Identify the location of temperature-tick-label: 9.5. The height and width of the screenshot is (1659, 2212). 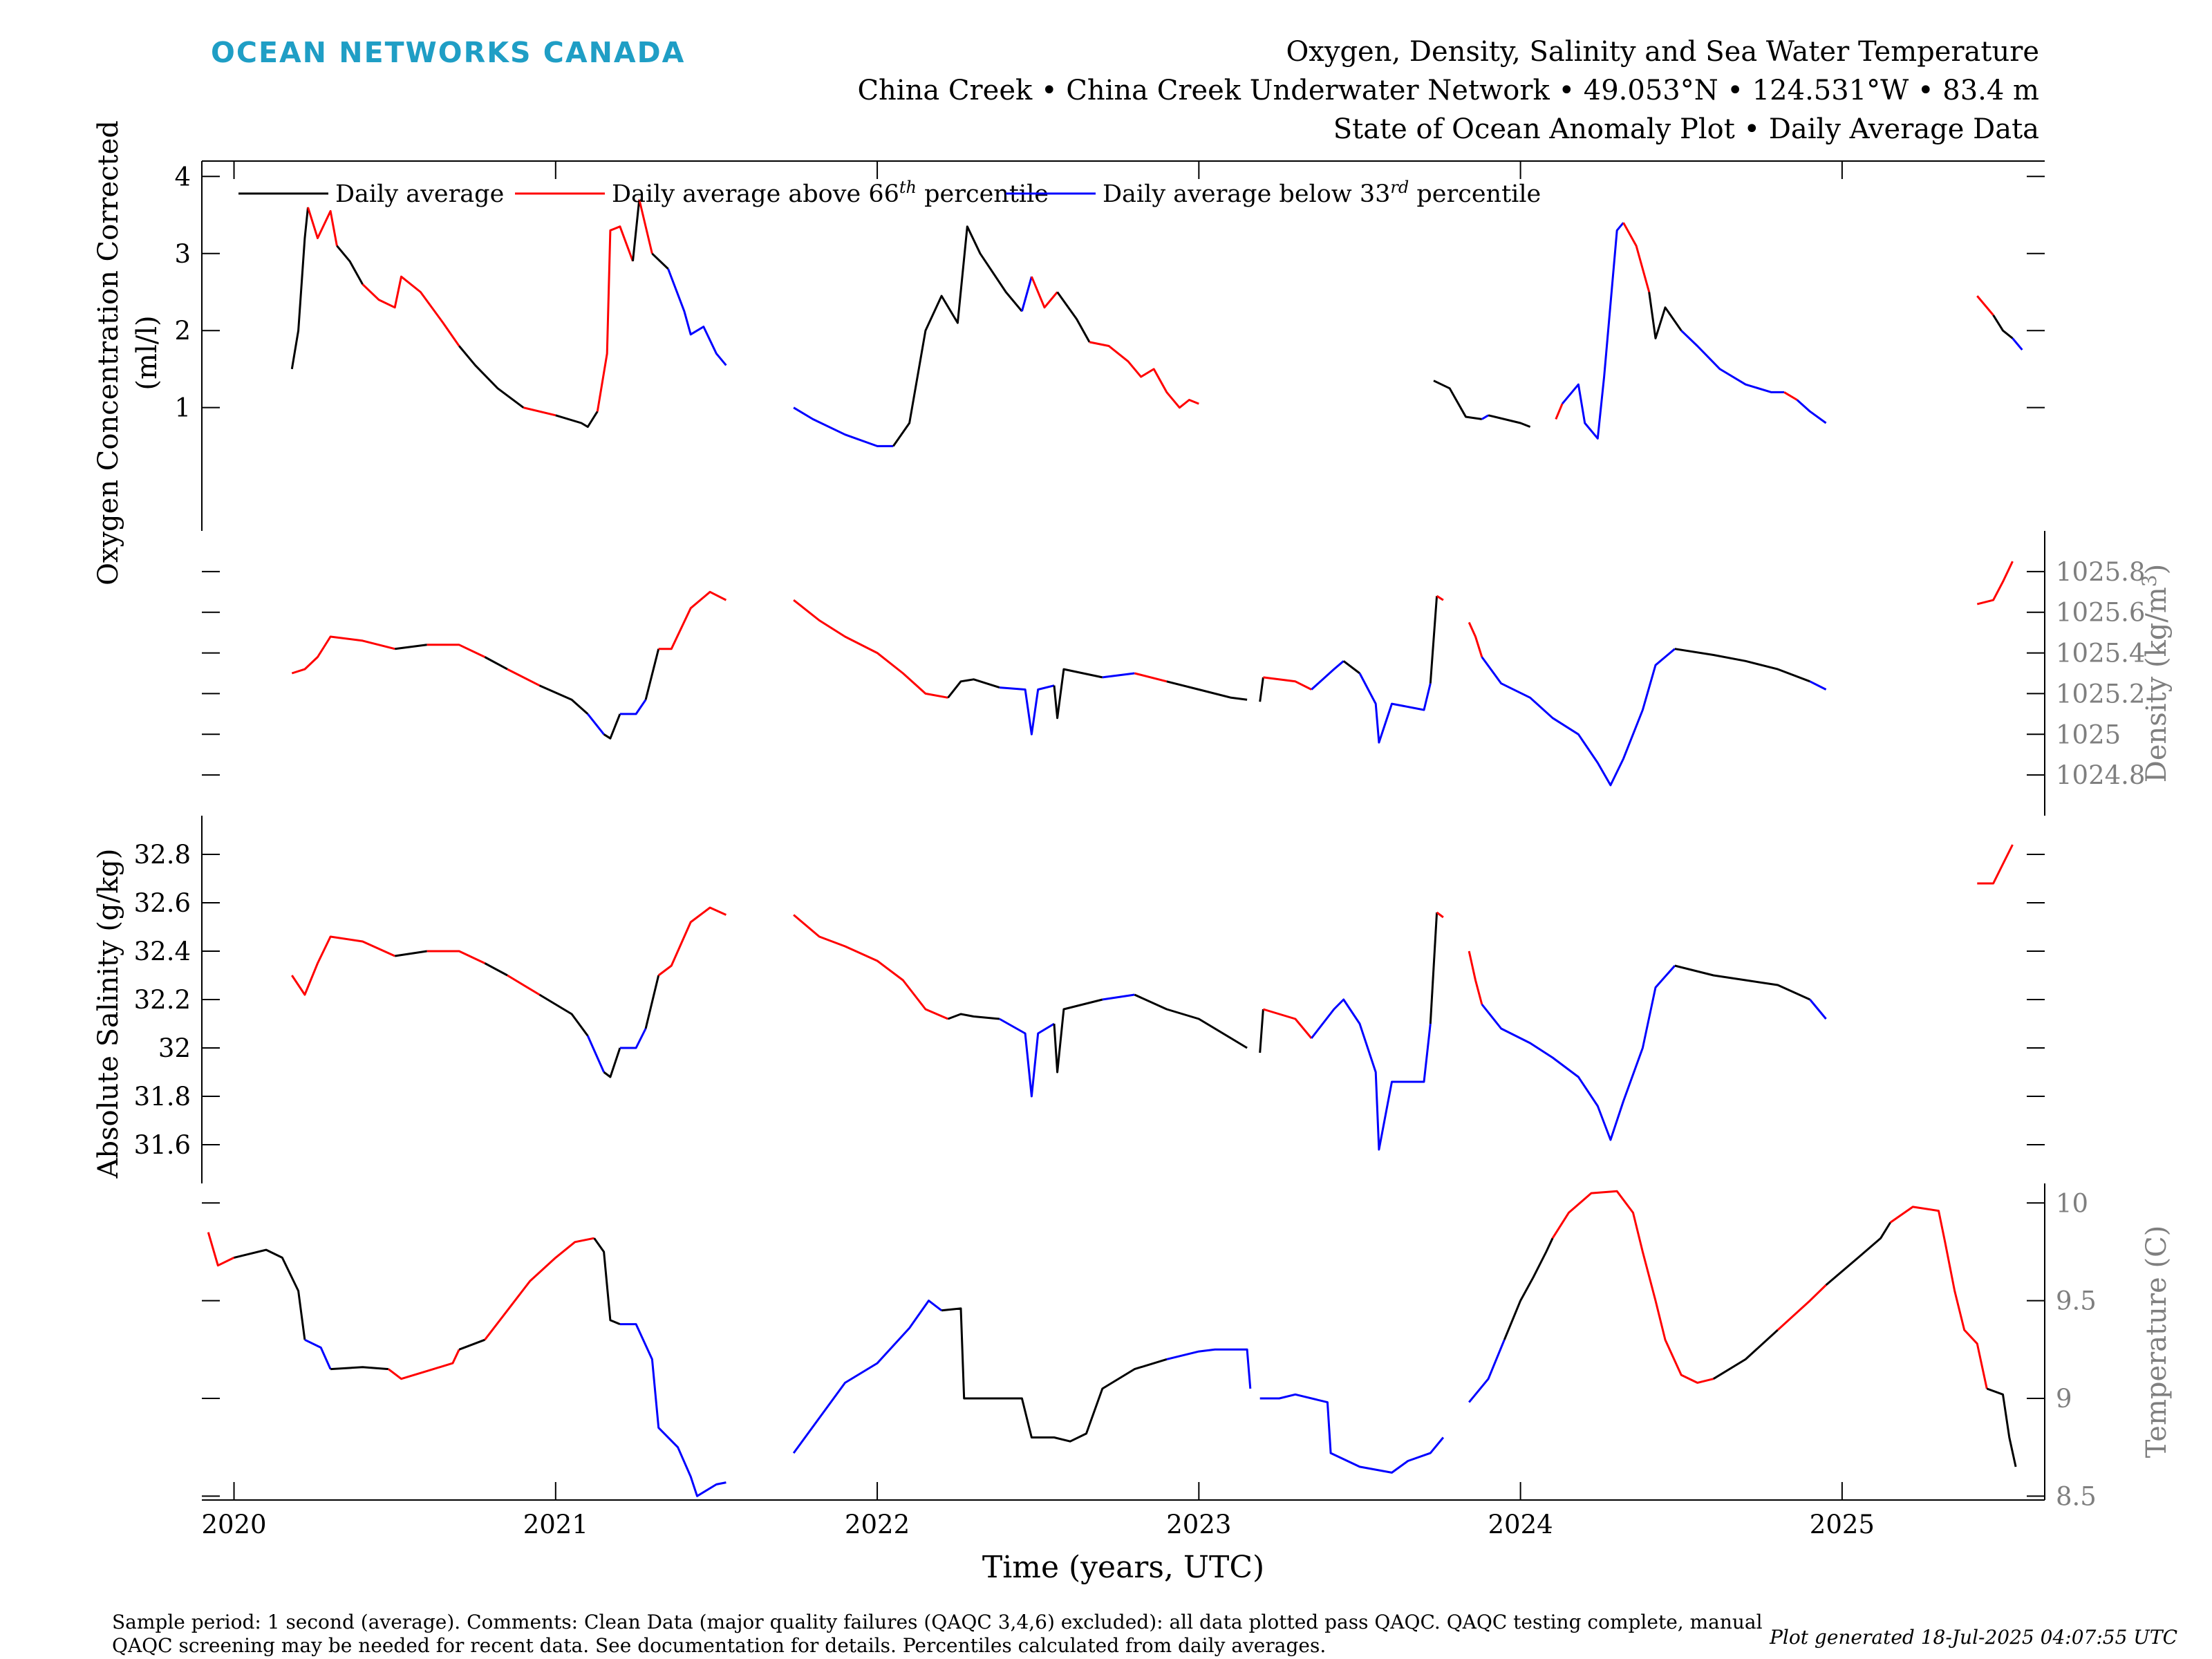
(2076, 1301).